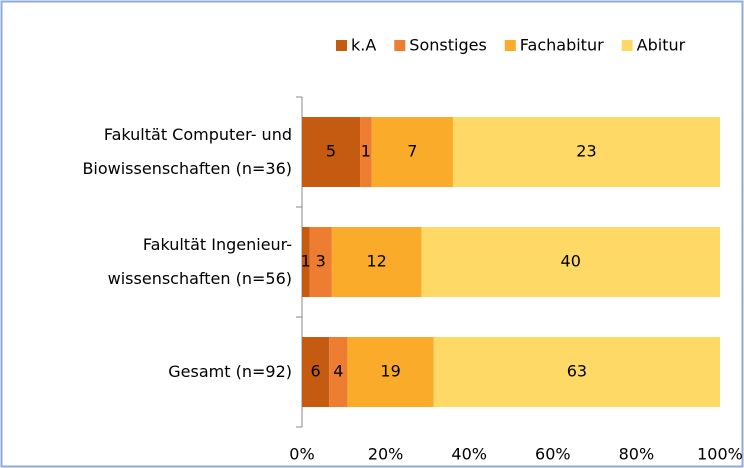  I want to click on x-tick-label: 40%, so click(469, 454).